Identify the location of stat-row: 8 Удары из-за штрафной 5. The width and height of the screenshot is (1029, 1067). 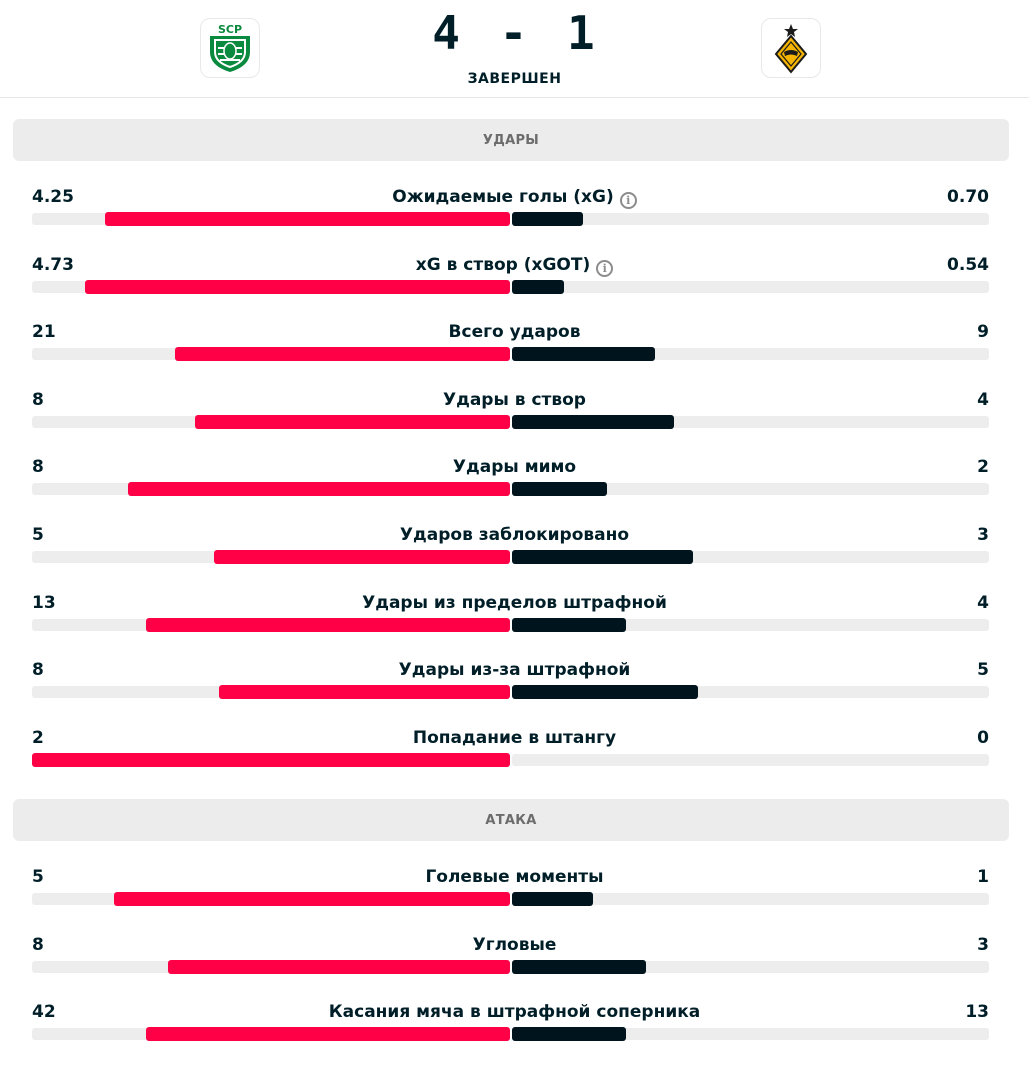
(514, 683).